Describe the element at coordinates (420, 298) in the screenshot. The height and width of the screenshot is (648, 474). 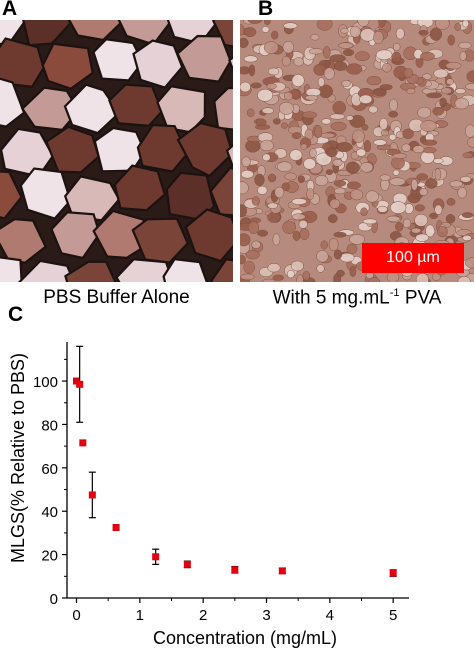
I see `panel-b-caption-tail: PVA` at that location.